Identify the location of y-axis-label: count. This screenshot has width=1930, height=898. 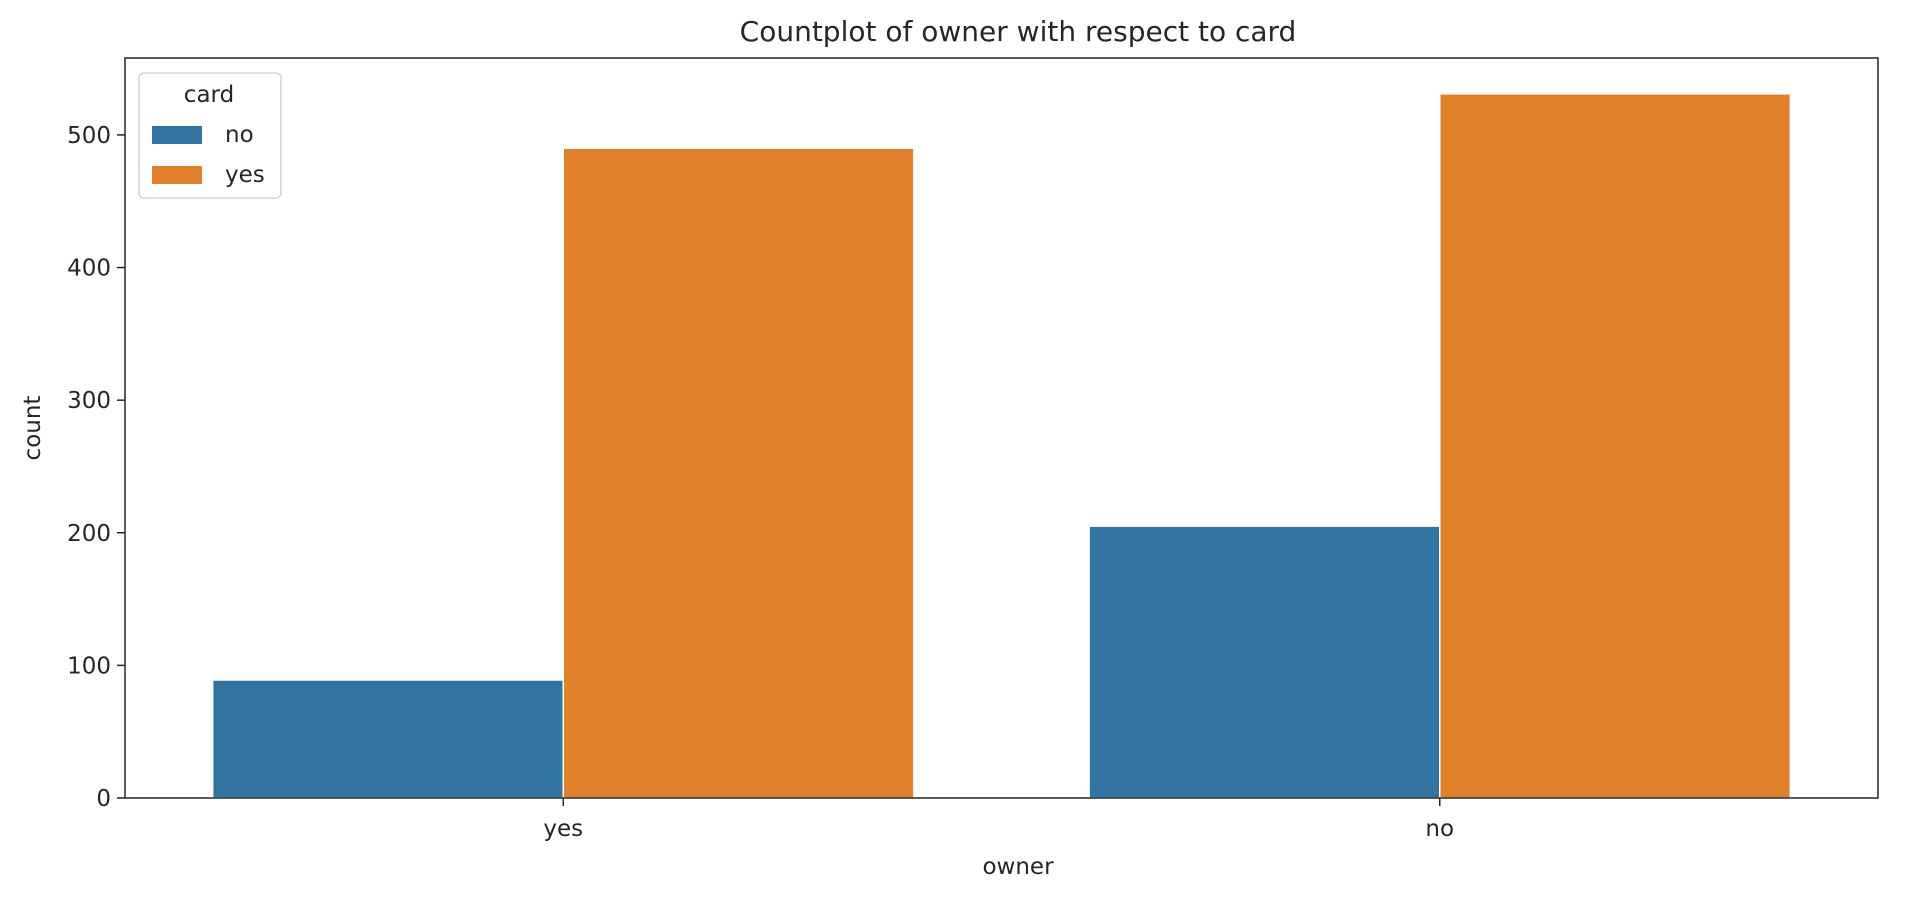
(33, 428).